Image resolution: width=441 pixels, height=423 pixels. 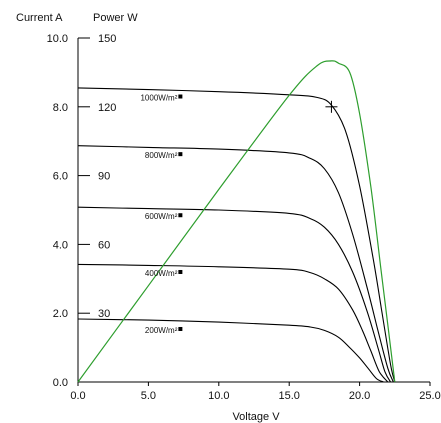 What do you see at coordinates (60, 108) in the screenshot?
I see `y-tick-label: 8.0` at bounding box center [60, 108].